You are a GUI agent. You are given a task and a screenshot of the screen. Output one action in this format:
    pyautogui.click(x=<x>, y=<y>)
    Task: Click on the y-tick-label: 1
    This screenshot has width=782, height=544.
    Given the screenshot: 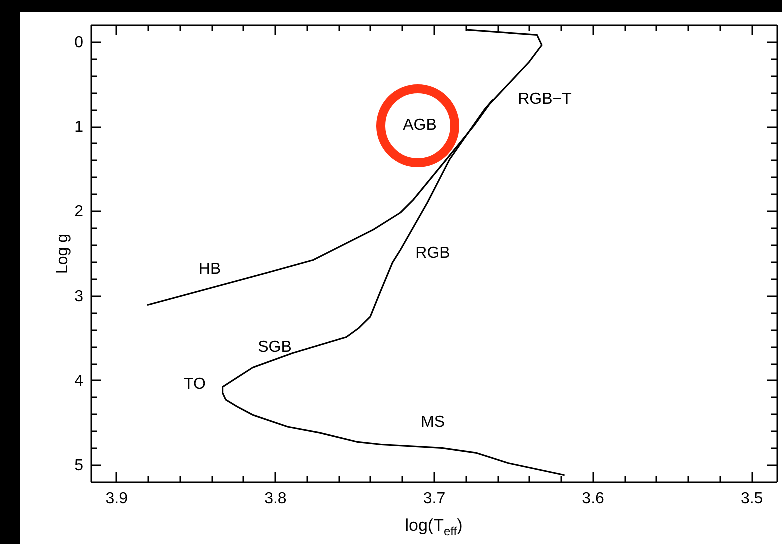 What is the action you would take?
    pyautogui.click(x=79, y=127)
    